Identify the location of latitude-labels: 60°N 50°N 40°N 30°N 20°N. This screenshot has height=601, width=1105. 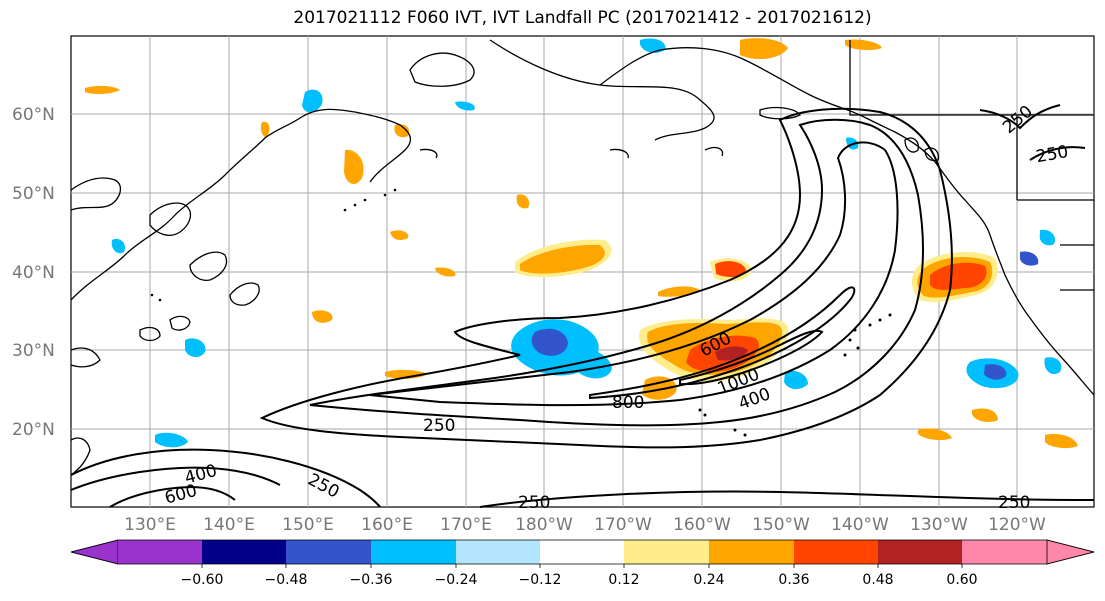
(33, 272).